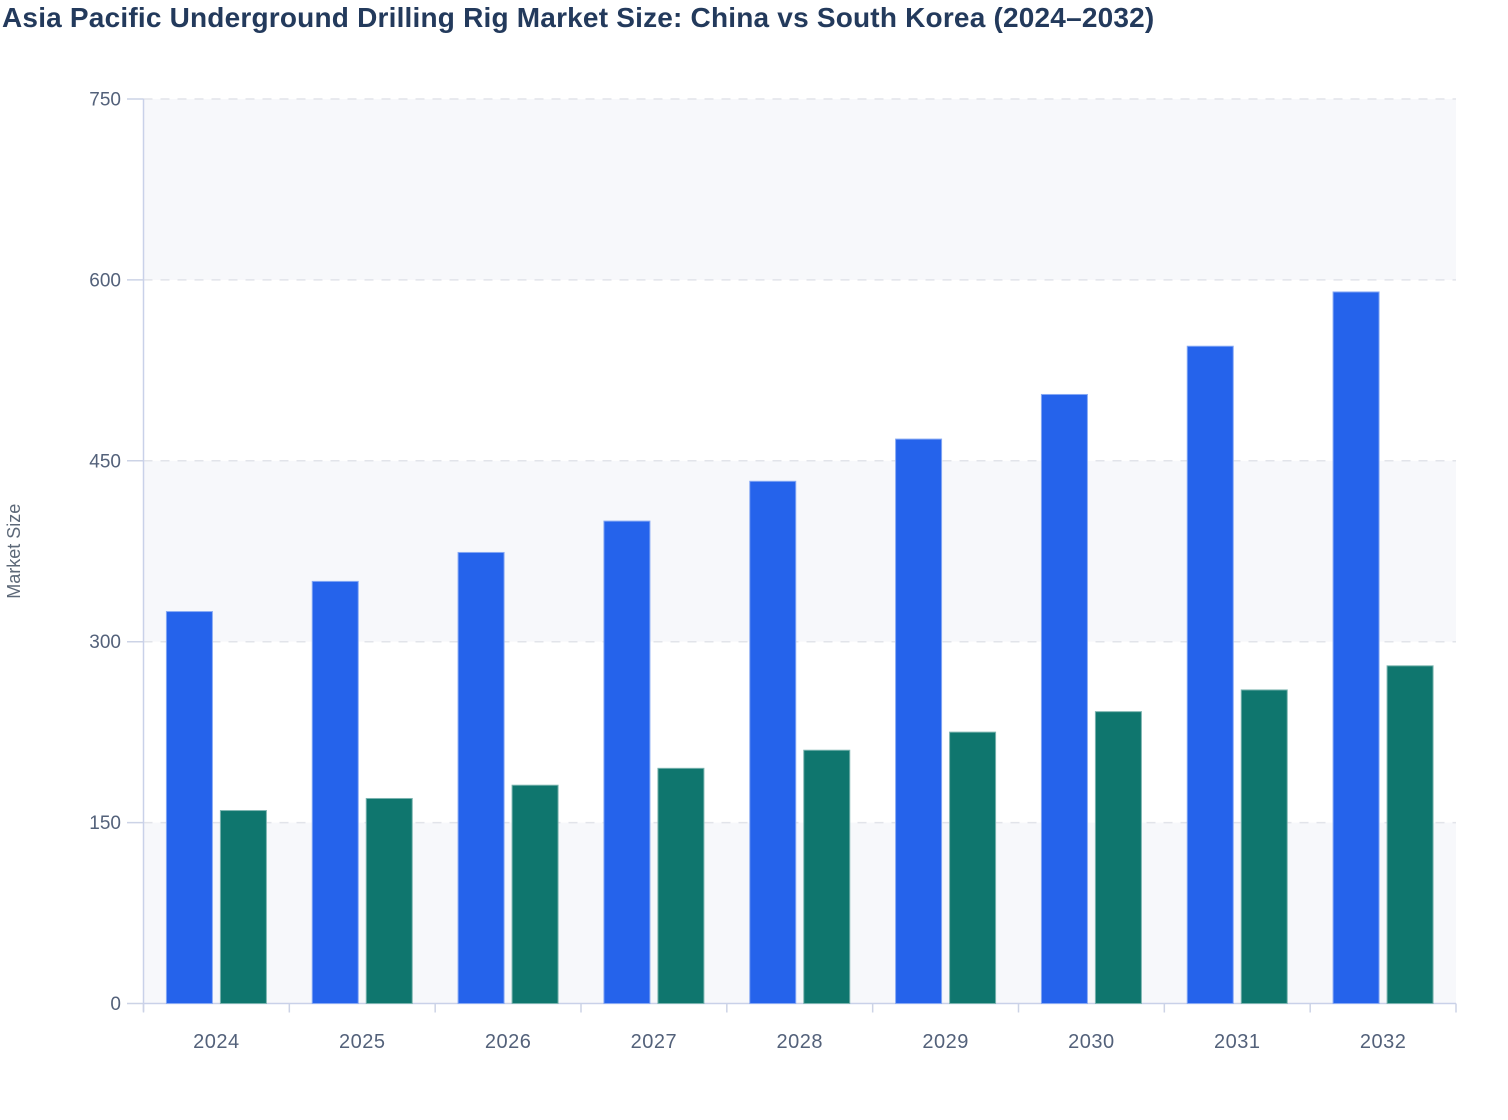 The width and height of the screenshot is (1508, 1120). I want to click on bar-china-2028, so click(773, 742).